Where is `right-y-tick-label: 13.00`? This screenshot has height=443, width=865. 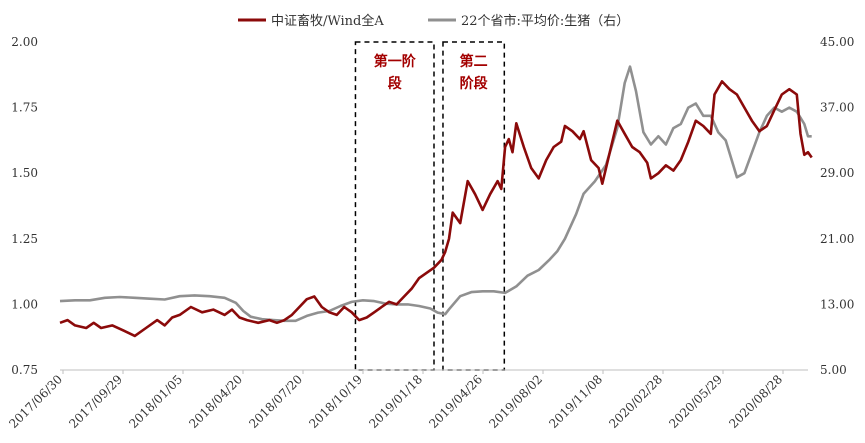
right-y-tick-label: 13.00 is located at coordinates (837, 304).